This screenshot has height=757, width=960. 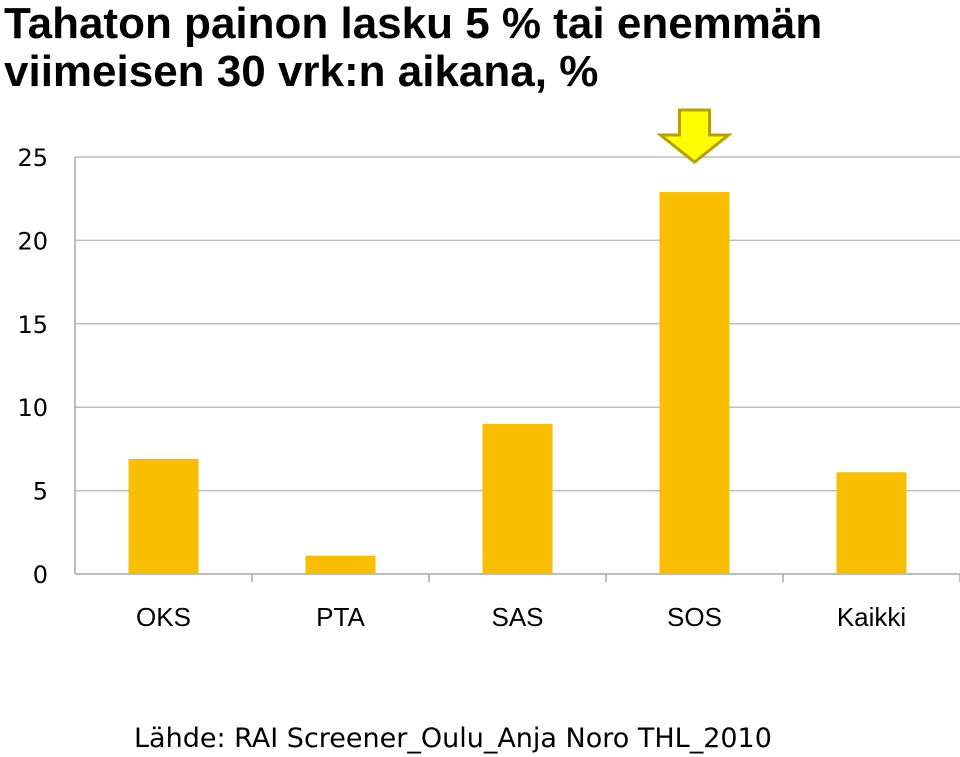 I want to click on y-tick-label: 10, so click(x=32, y=408).